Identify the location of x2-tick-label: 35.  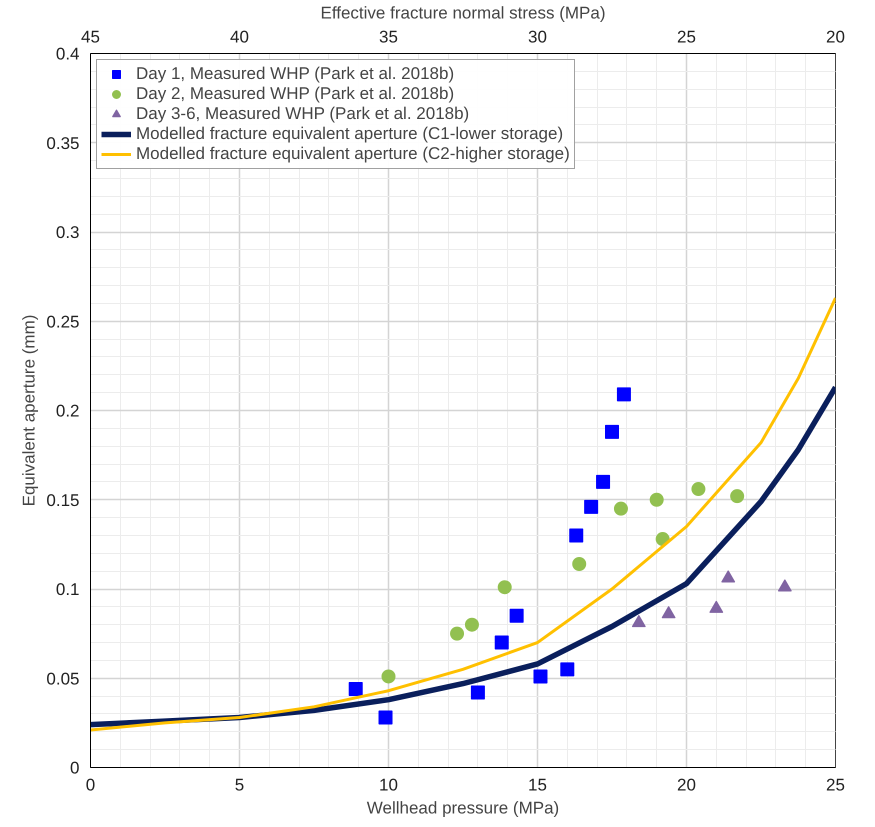
(388, 37).